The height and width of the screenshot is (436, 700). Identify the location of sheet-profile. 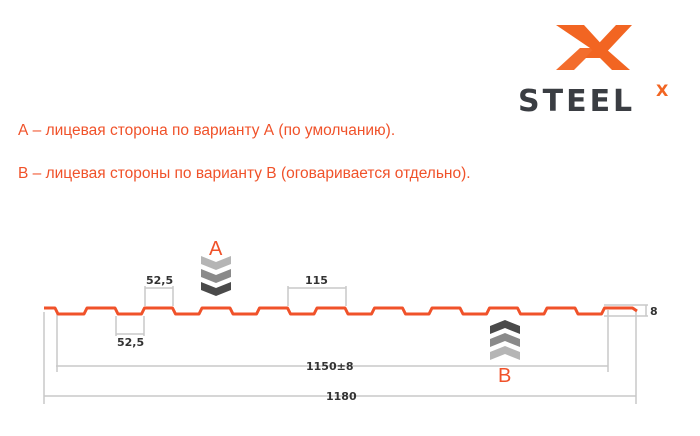
(341, 311).